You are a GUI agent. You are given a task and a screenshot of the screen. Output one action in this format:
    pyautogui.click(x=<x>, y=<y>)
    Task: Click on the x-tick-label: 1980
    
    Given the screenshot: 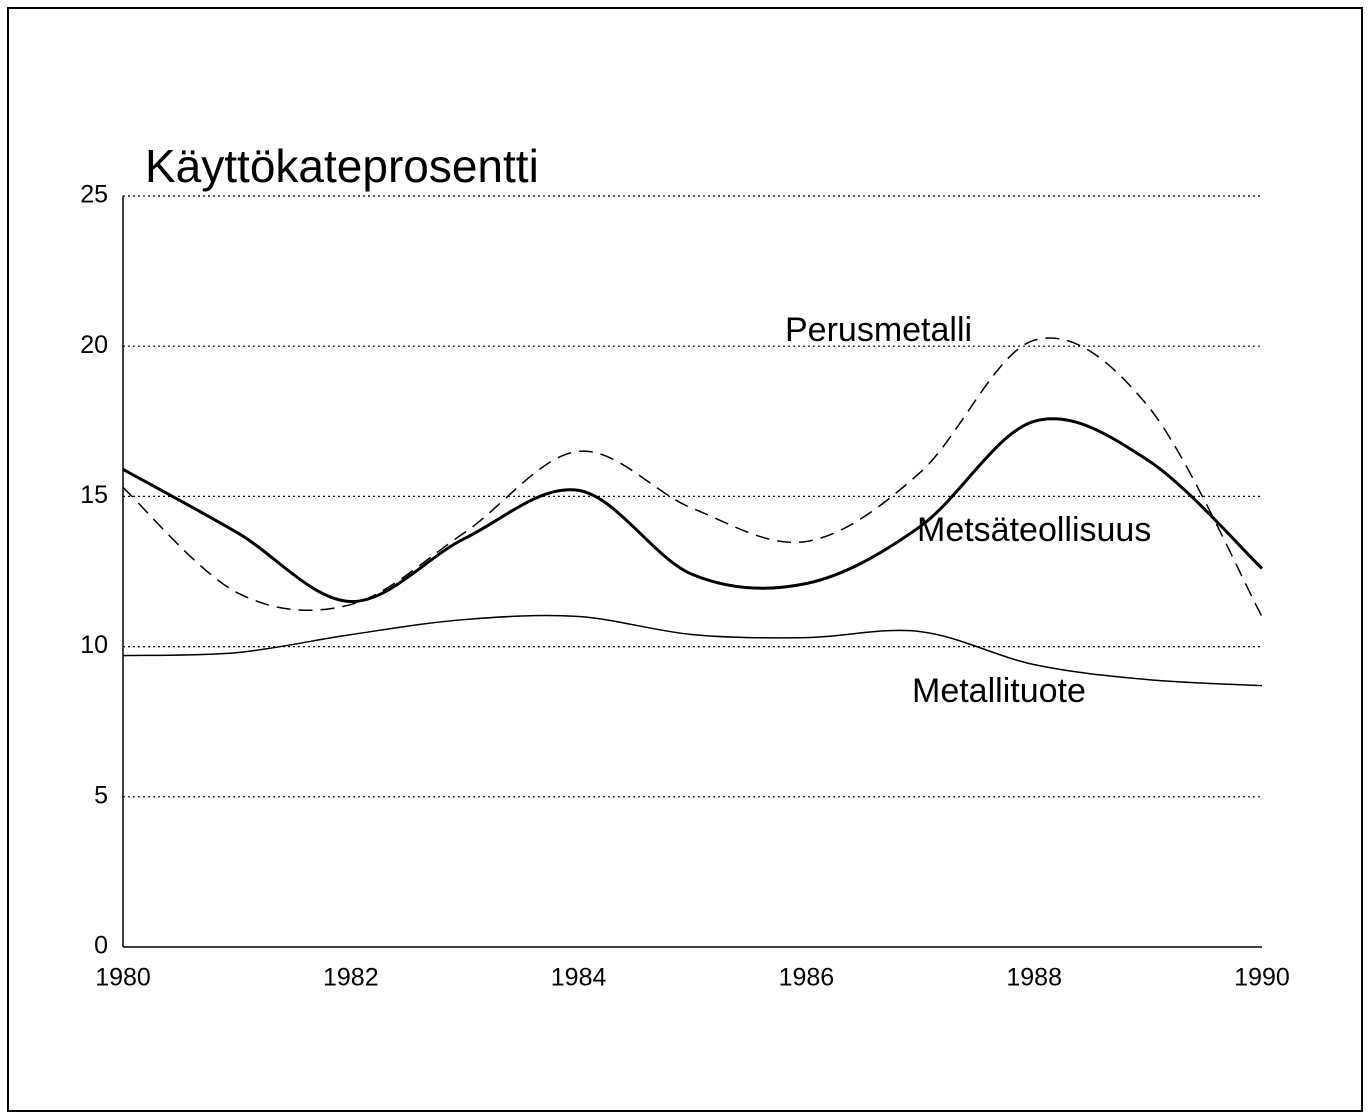 What is the action you would take?
    pyautogui.click(x=123, y=978)
    